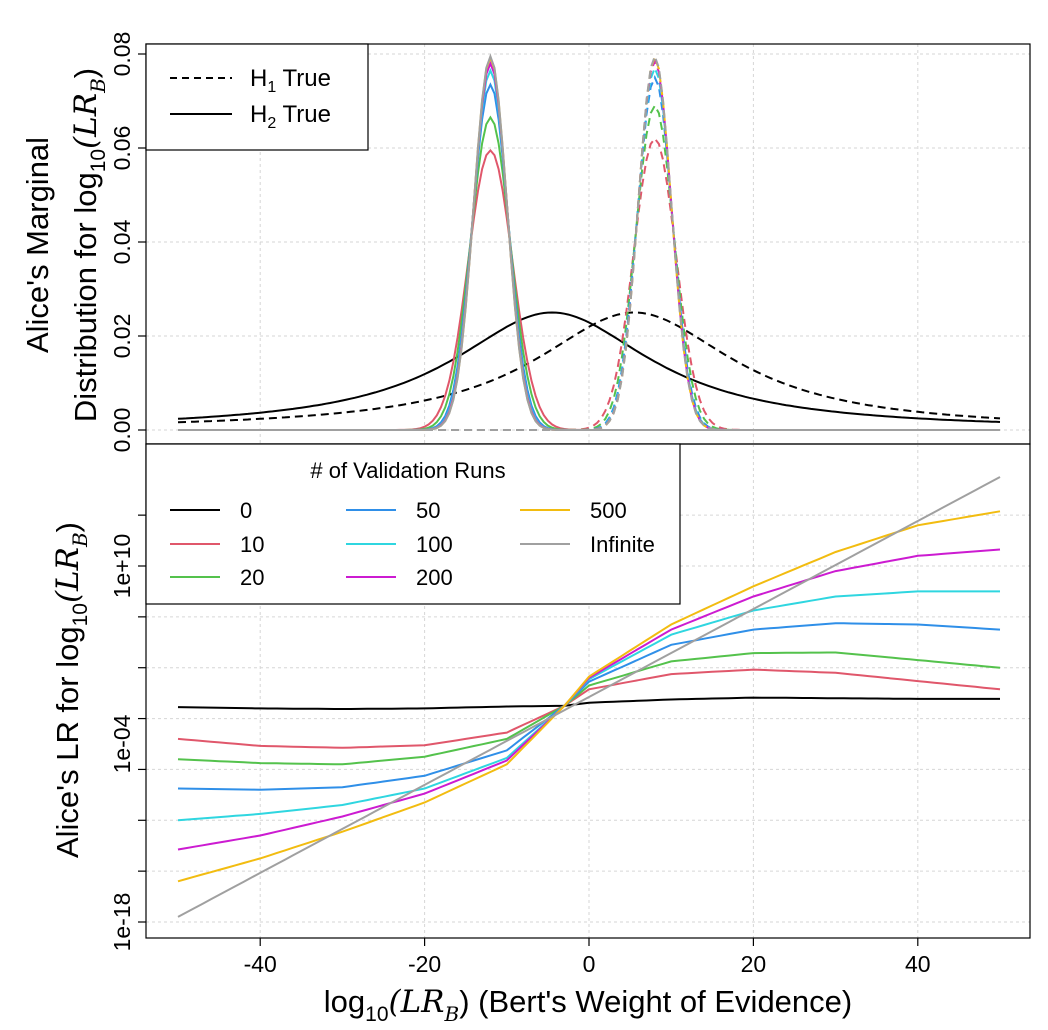  What do you see at coordinates (407, 470) in the screenshot?
I see `legend-title: # of Validation Runs` at bounding box center [407, 470].